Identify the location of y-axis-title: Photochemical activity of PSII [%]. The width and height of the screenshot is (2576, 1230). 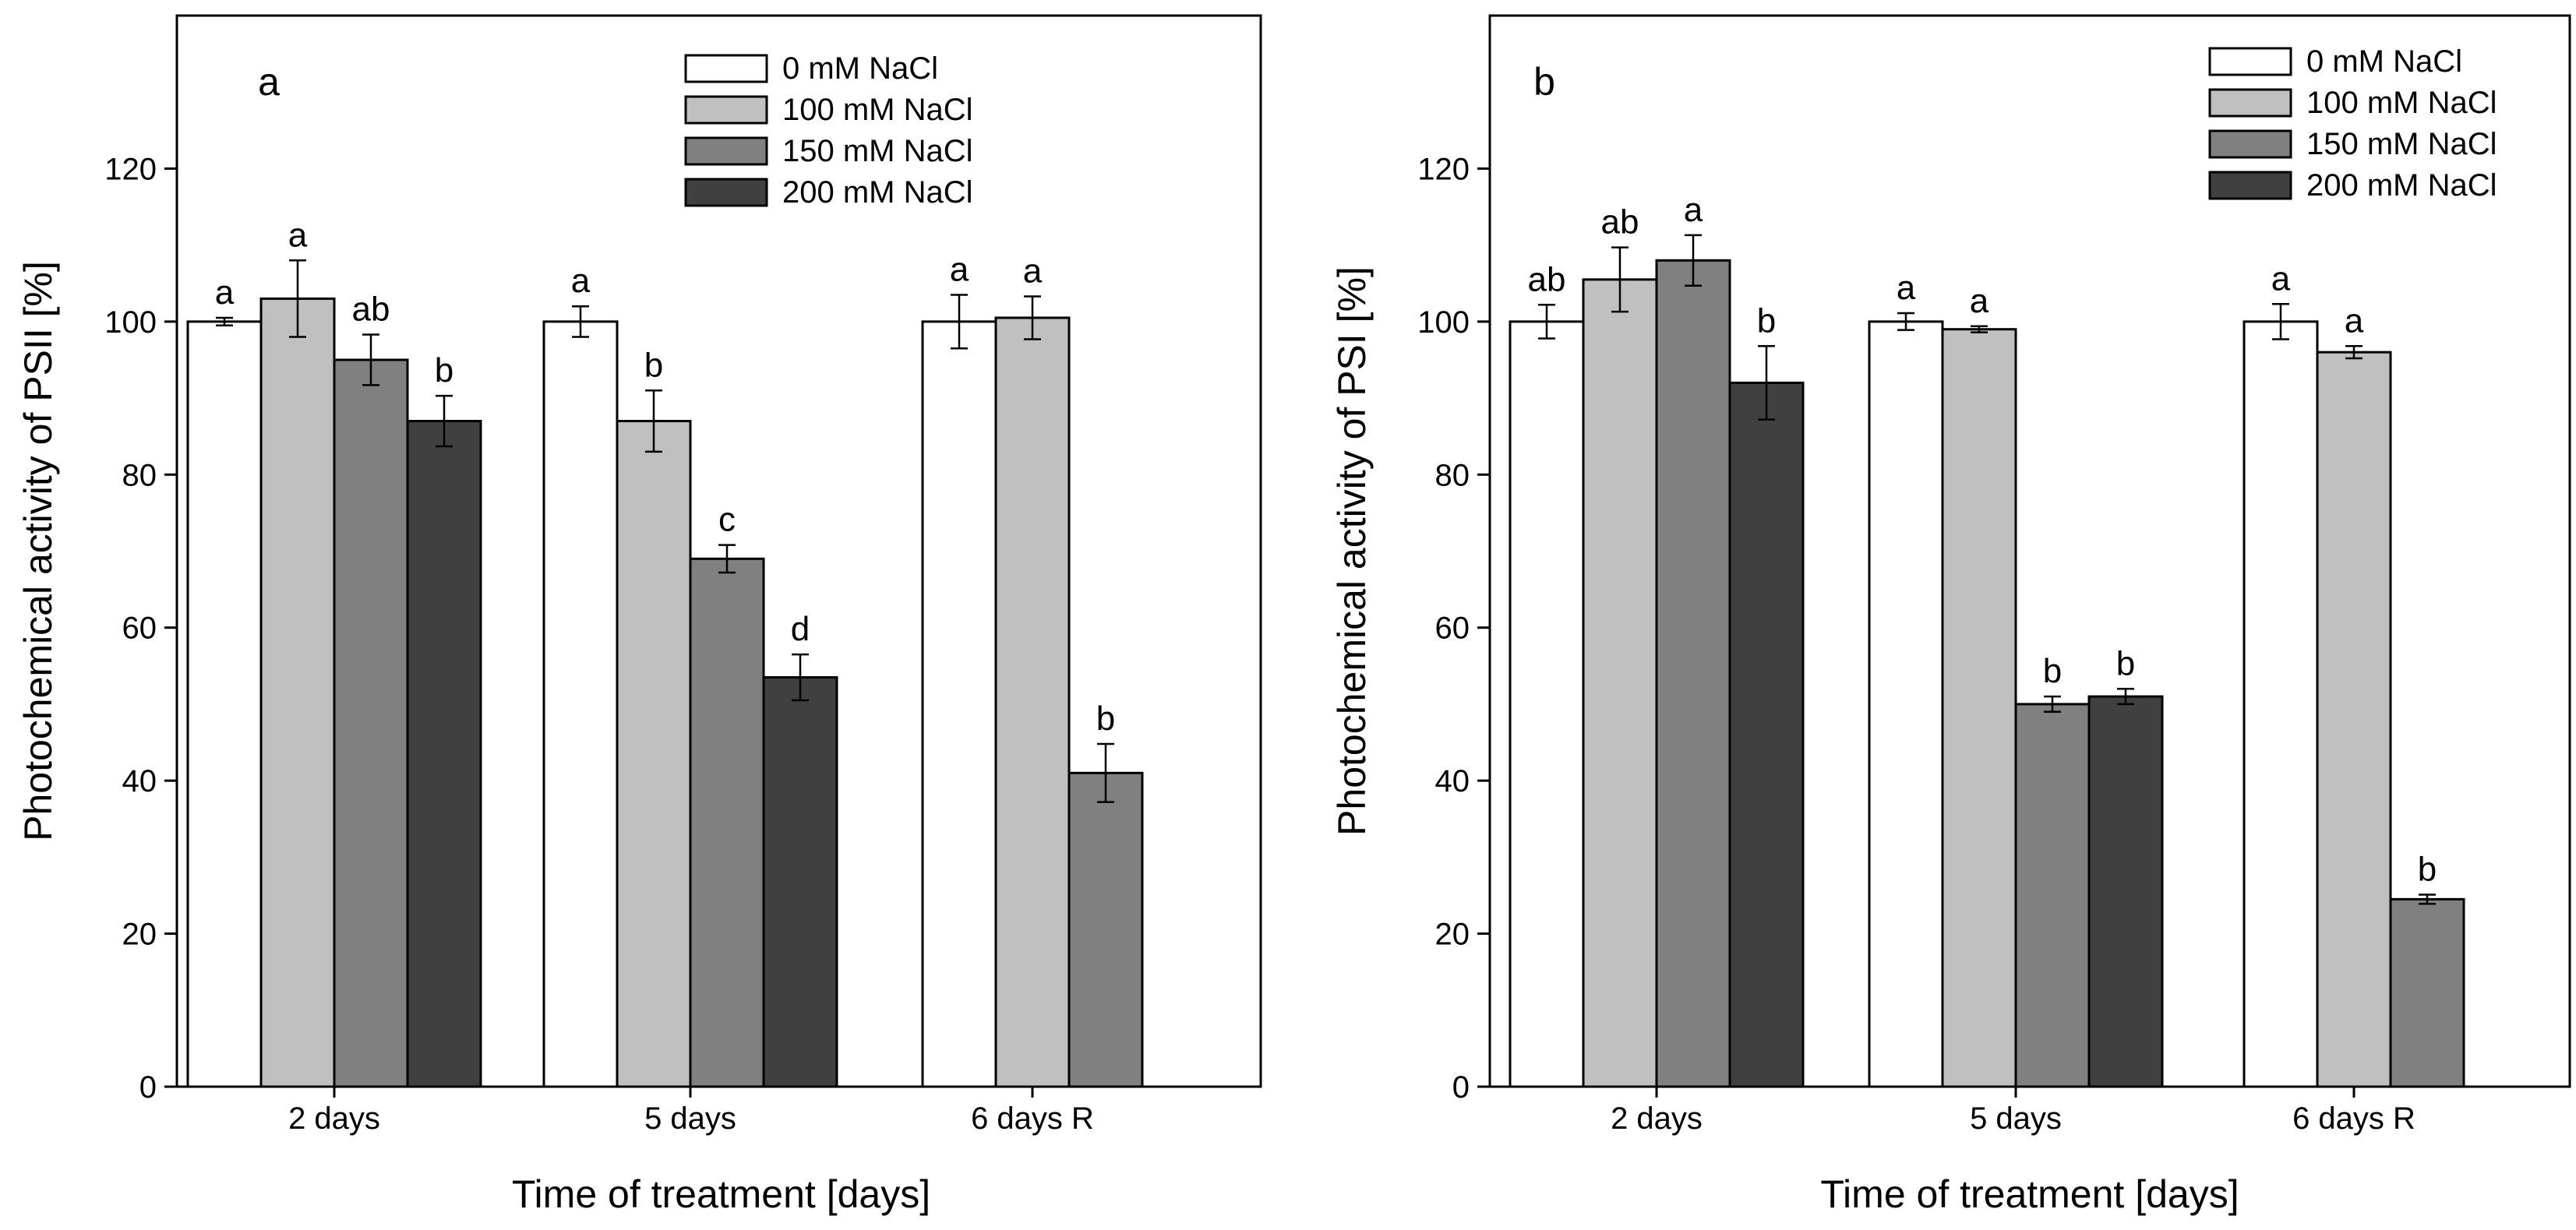
(38, 551).